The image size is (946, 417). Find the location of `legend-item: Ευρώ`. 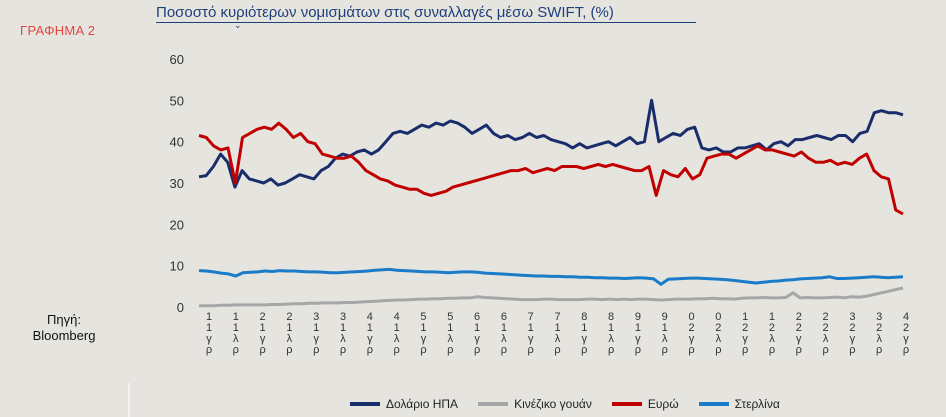

legend-item: Ευρώ is located at coordinates (645, 404).